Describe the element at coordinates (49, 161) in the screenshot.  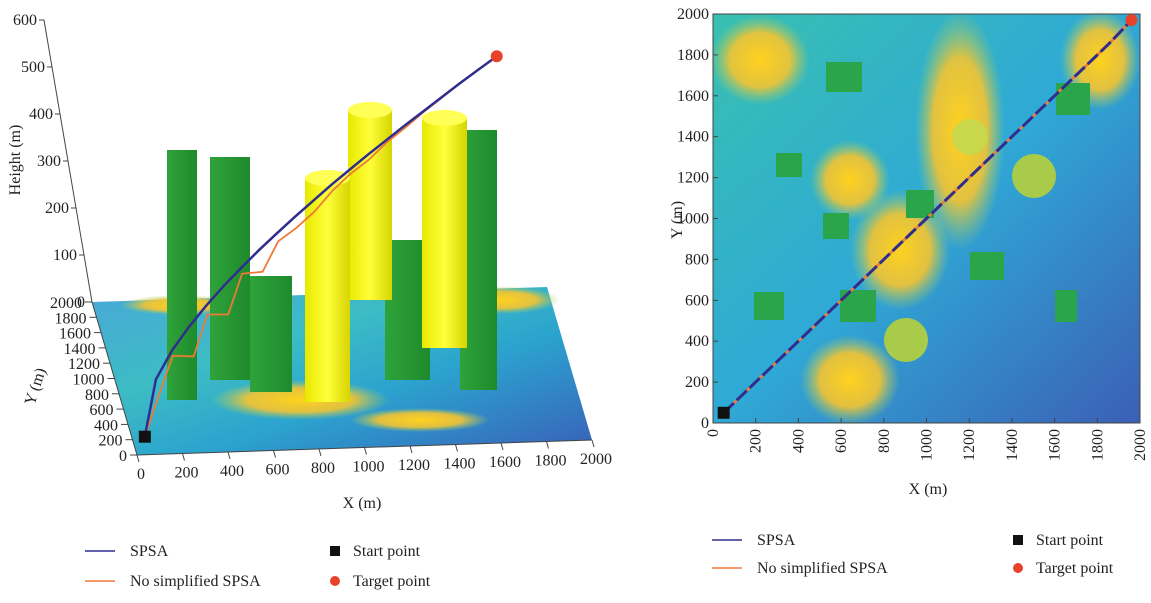
I see `z-tick-label: 300` at that location.